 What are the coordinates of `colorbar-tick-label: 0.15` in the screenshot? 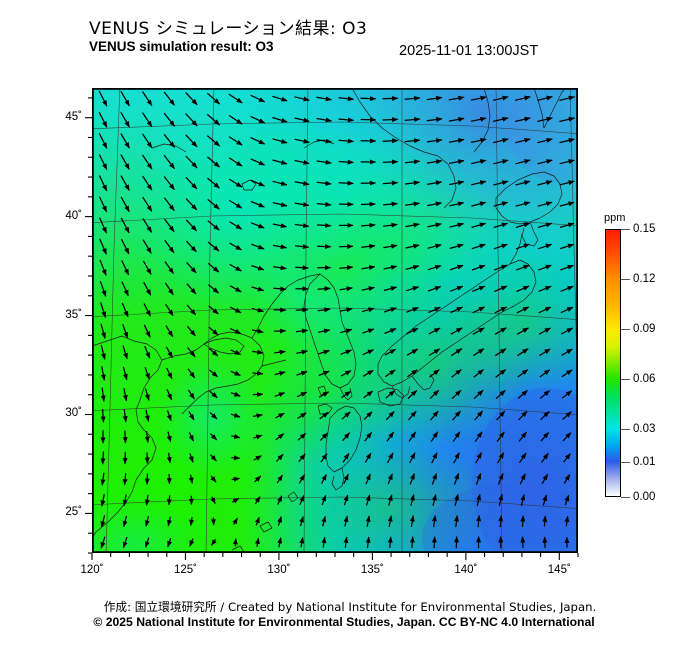 It's located at (644, 229).